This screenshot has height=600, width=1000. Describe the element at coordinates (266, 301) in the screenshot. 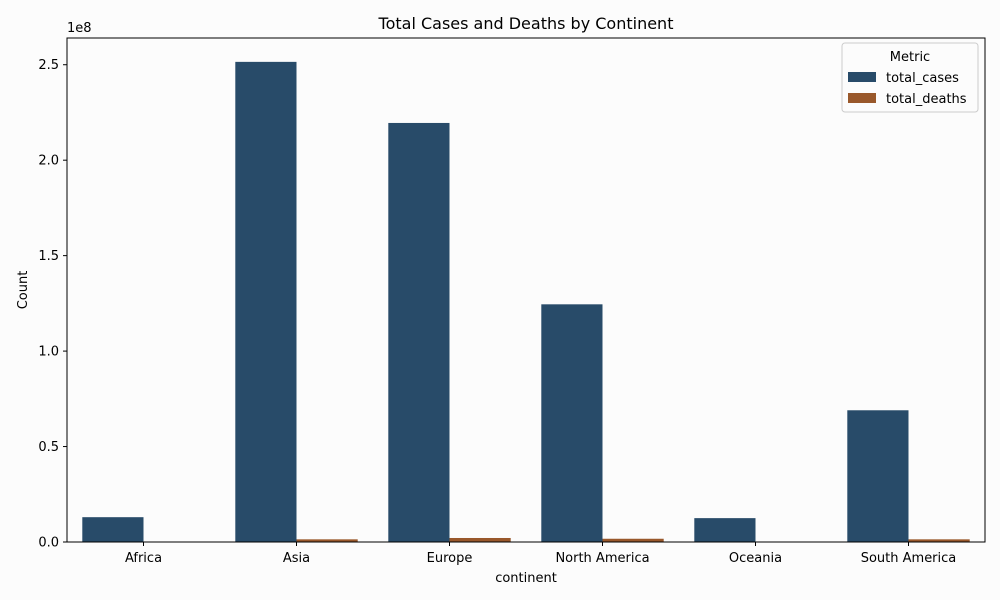

I see `bar-total_cases-asia` at that location.